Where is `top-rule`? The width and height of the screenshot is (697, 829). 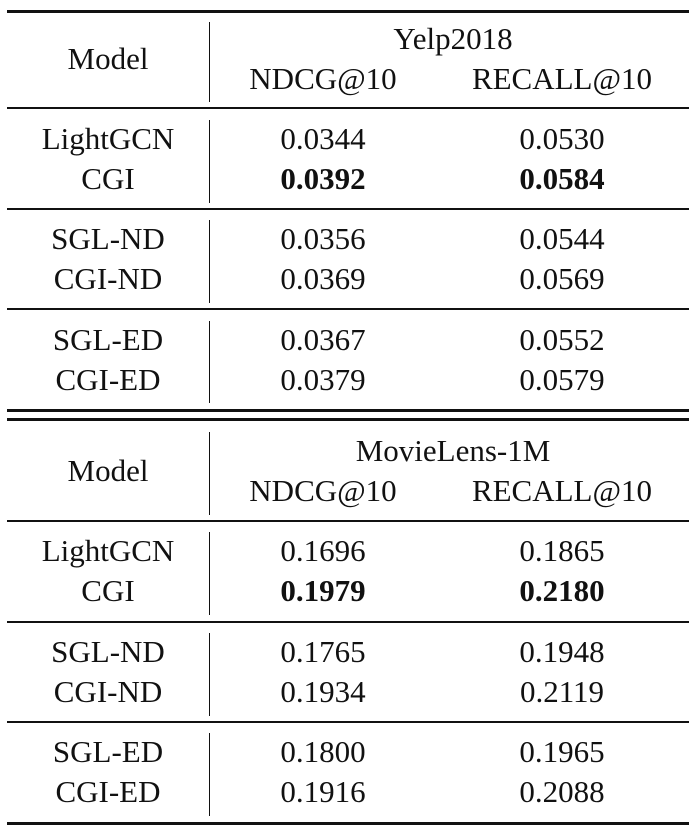
top-rule is located at coordinates (348, 11).